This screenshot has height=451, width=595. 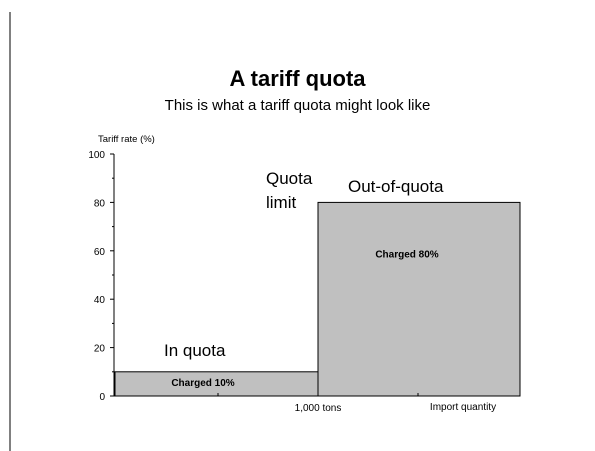 What do you see at coordinates (281, 202) in the screenshot?
I see `quota-limit-label-line2: limit` at bounding box center [281, 202].